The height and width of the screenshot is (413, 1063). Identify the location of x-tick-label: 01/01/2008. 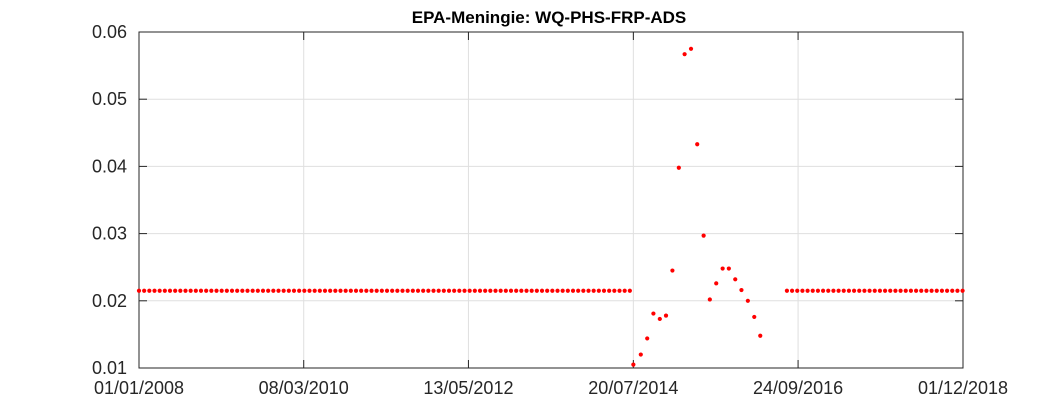
(139, 388).